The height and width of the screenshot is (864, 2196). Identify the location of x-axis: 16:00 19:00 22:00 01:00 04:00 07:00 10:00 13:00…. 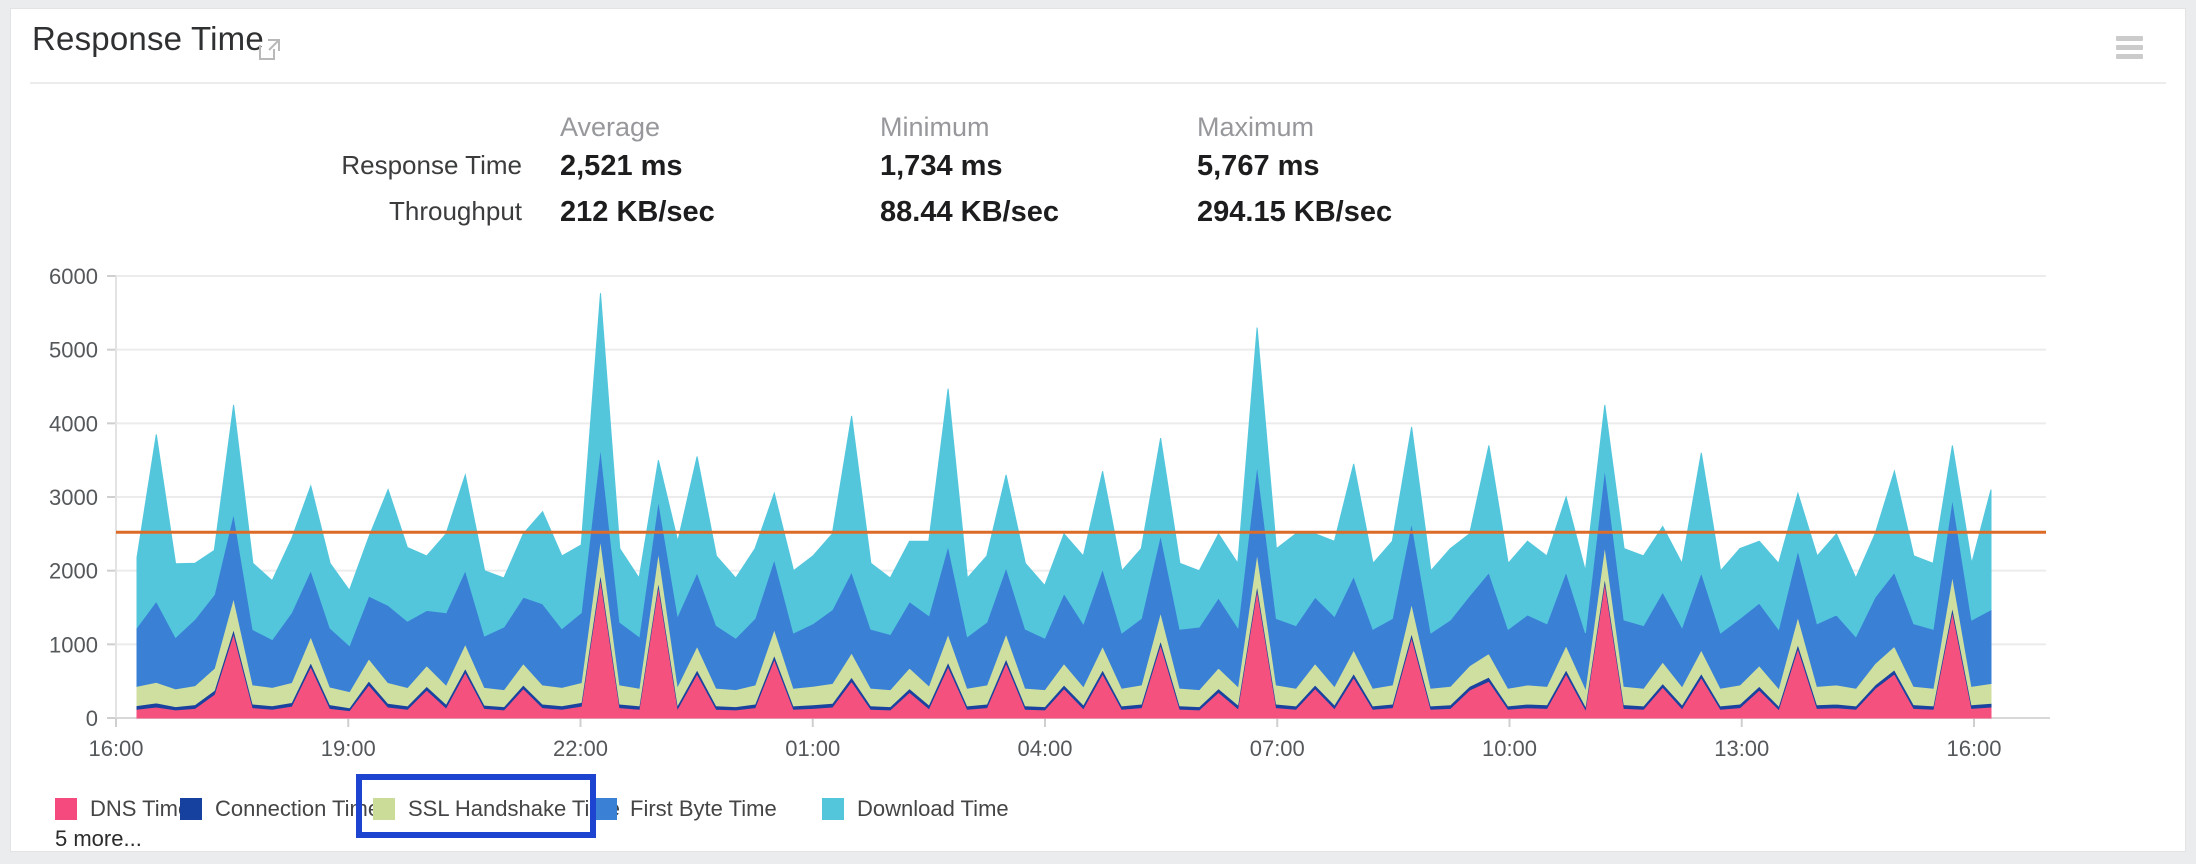
(1045, 739).